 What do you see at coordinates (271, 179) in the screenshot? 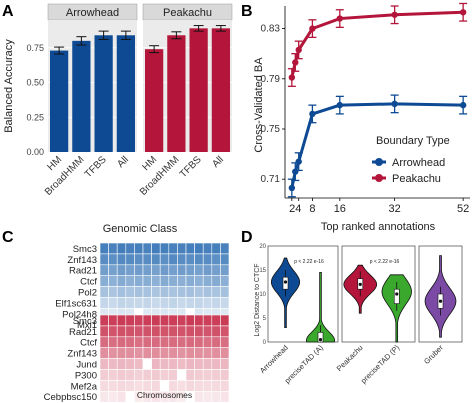
I see `y-tick-label: 0.71` at bounding box center [271, 179].